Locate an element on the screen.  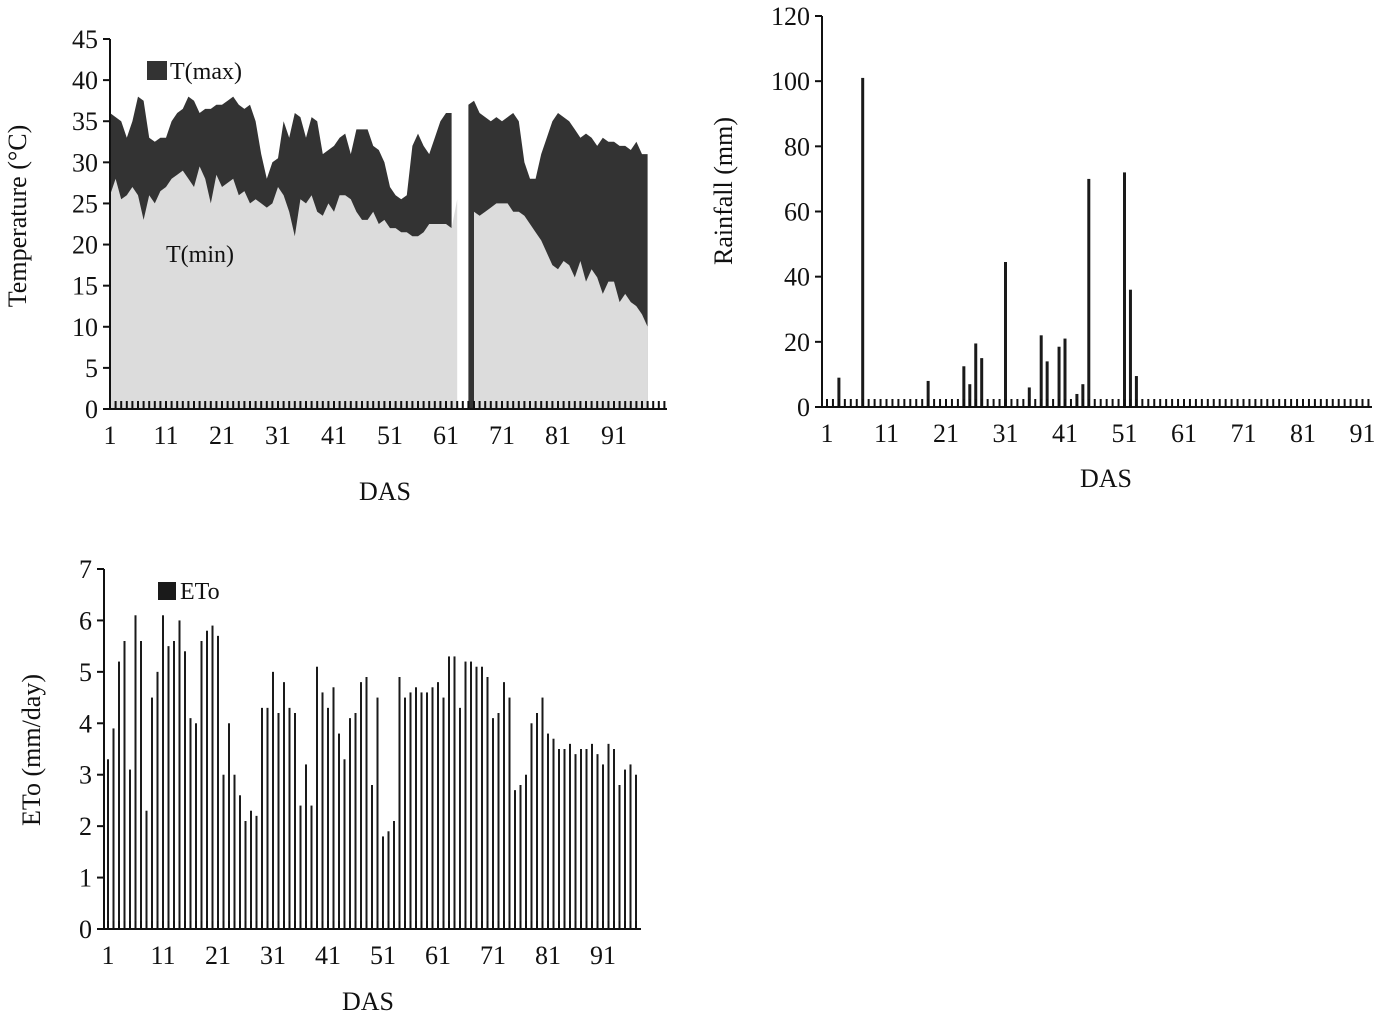
temperature-y-tick-label: 10 is located at coordinates (85, 327).